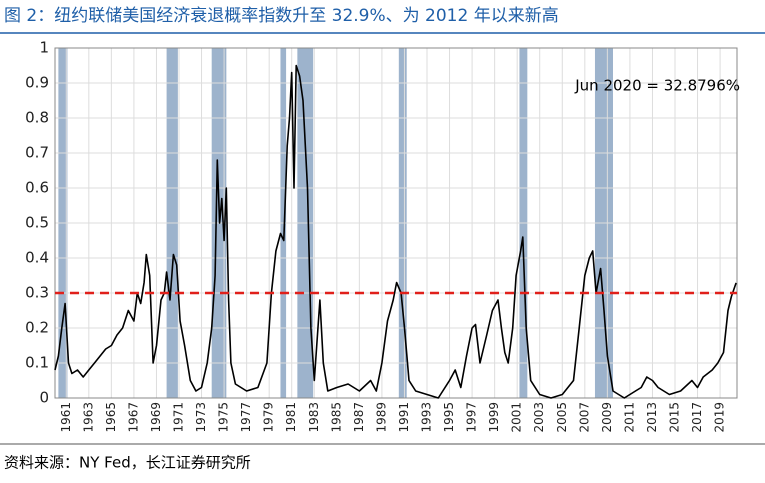 This screenshot has width=765, height=483. Describe the element at coordinates (314, 417) in the screenshot. I see `x-tick-label: 1983` at that location.